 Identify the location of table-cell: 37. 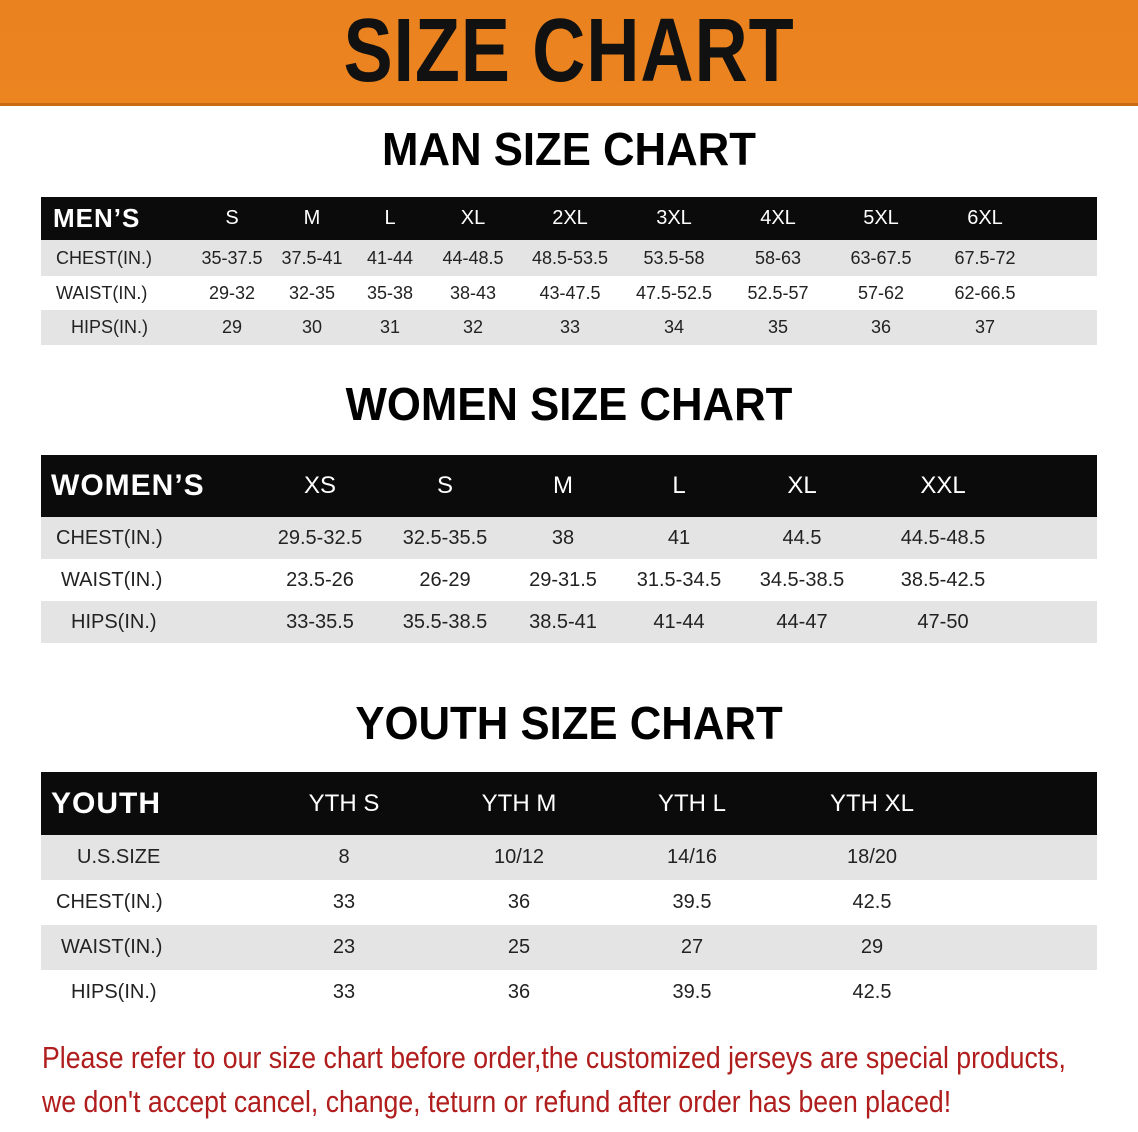
(985, 327).